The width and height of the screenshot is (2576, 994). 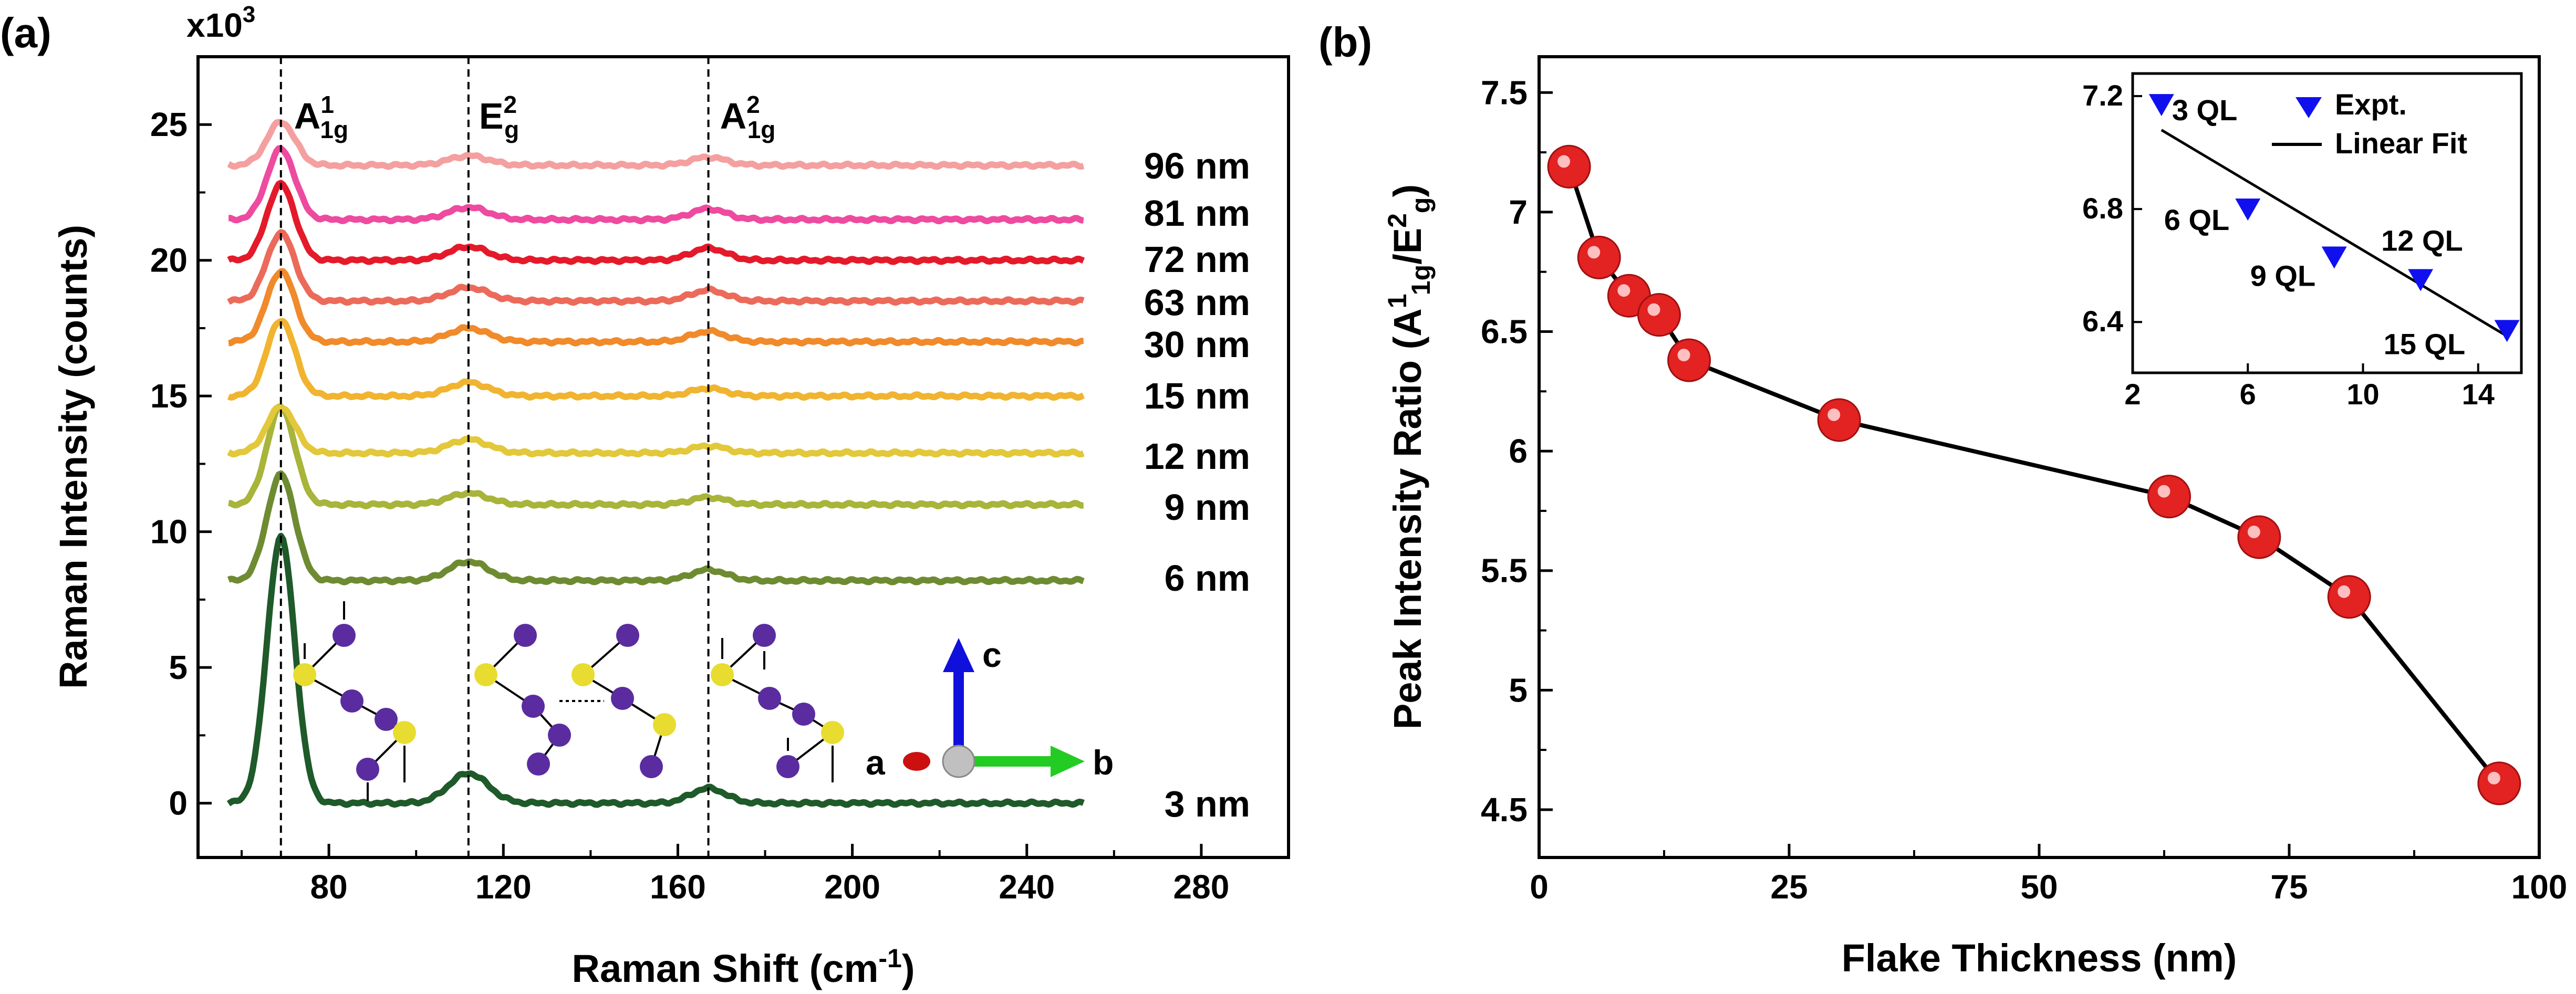 I want to click on legend-expt-marker, so click(x=2308, y=107).